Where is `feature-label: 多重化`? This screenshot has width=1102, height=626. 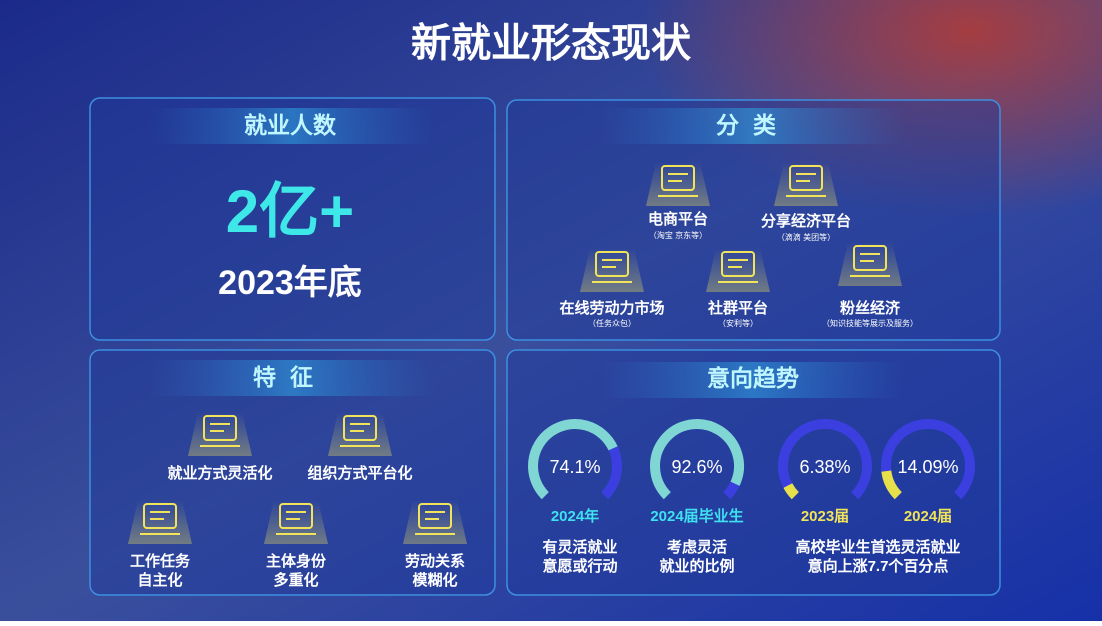 feature-label: 多重化 is located at coordinates (295, 580).